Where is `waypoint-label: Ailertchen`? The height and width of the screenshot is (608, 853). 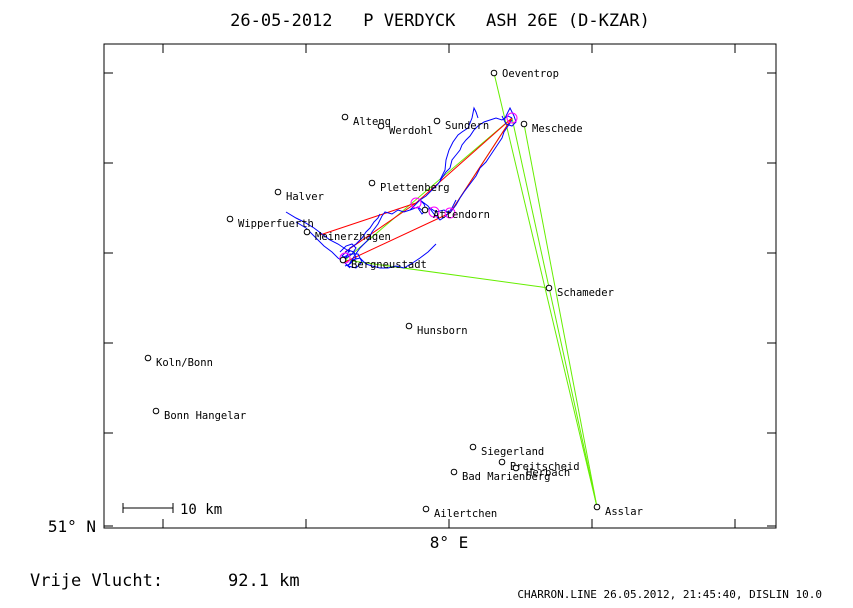
waypoint-label: Ailertchen is located at coordinates (465, 514).